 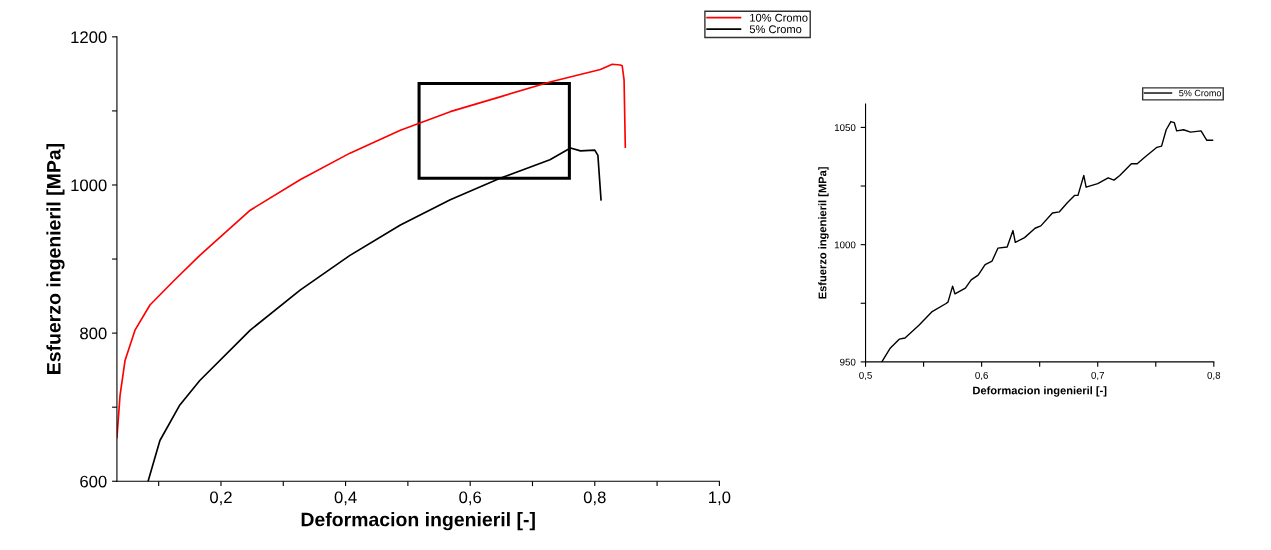 What do you see at coordinates (845, 128) in the screenshot?
I see `y-tick-label: 1050` at bounding box center [845, 128].